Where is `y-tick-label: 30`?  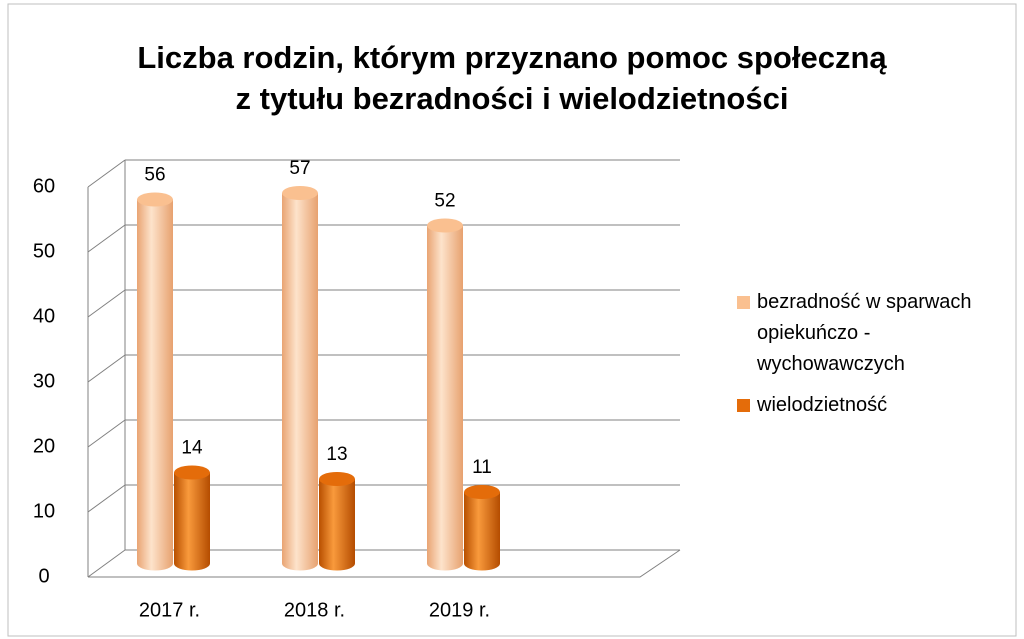
y-tick-label: 30 is located at coordinates (44, 381).